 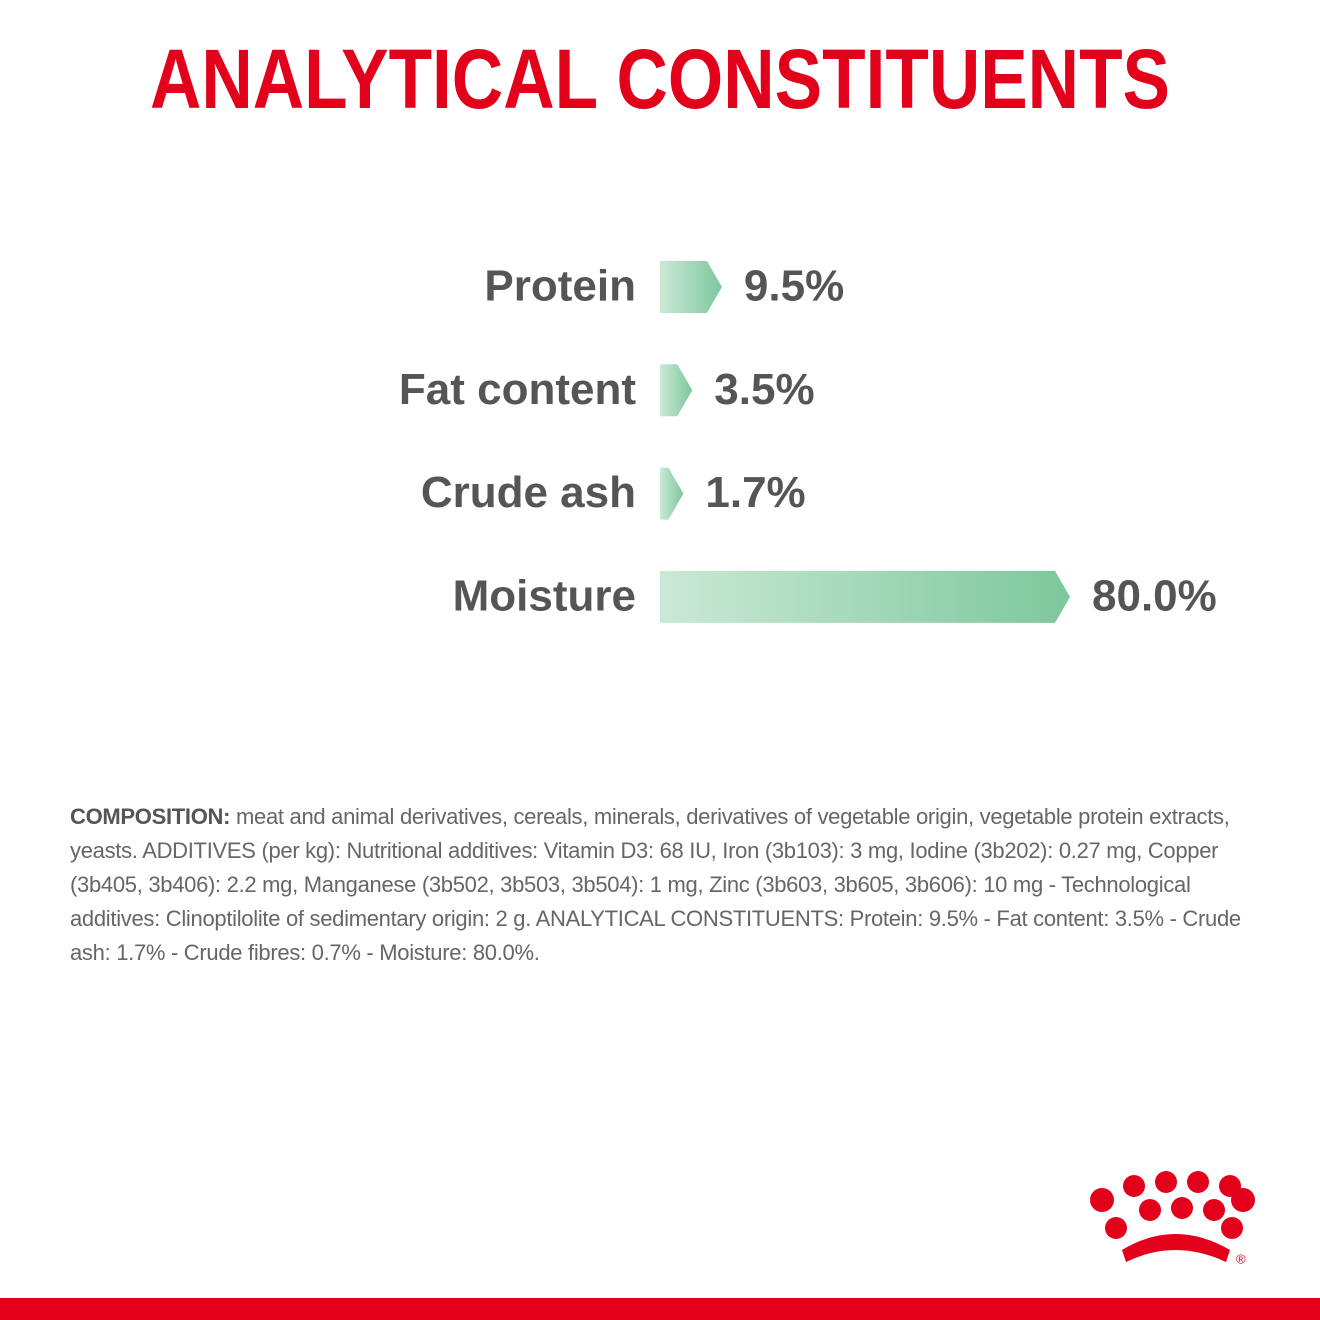 I want to click on value-label: 80.0%, so click(x=1154, y=596).